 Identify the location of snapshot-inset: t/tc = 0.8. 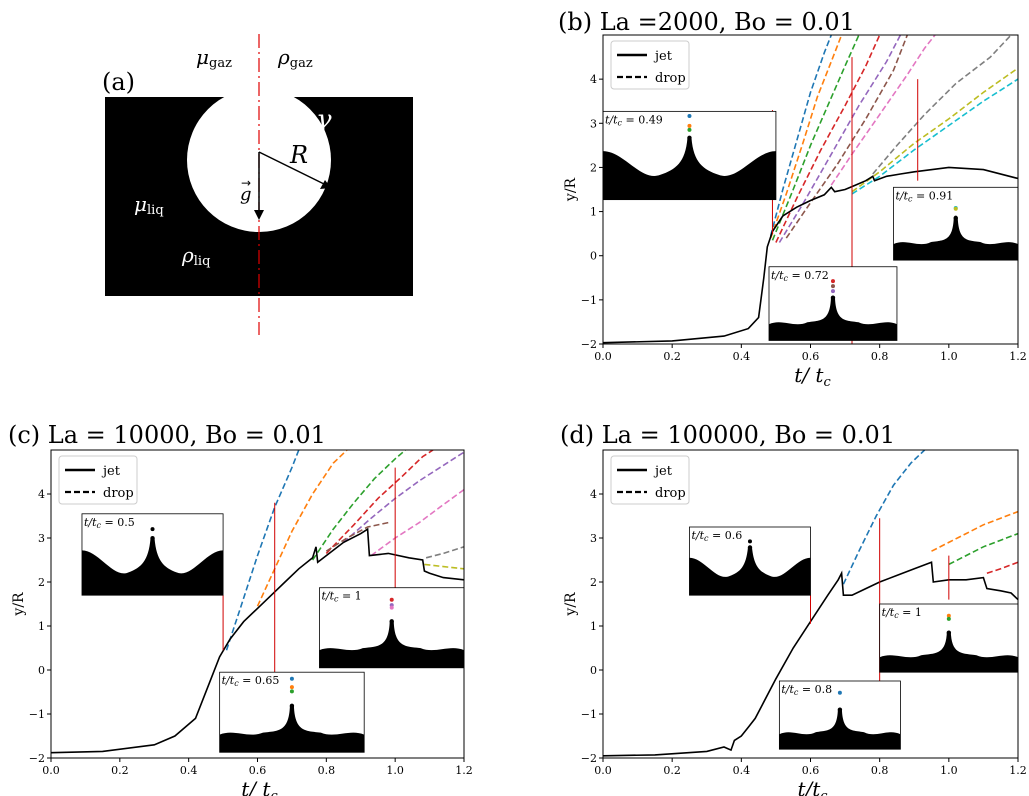
(839, 715).